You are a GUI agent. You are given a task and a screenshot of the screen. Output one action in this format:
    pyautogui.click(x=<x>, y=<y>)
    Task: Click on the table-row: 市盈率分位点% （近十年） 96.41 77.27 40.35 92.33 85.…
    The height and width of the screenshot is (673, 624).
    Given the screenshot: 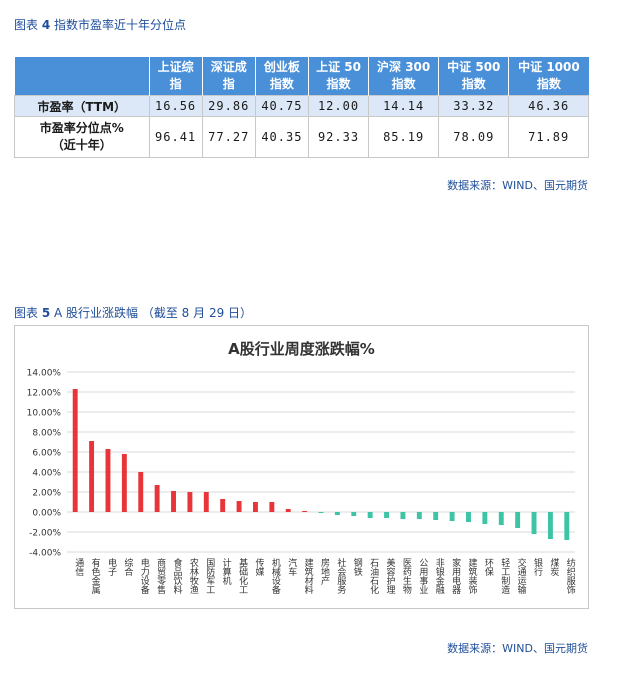 What is the action you would take?
    pyautogui.click(x=301, y=137)
    